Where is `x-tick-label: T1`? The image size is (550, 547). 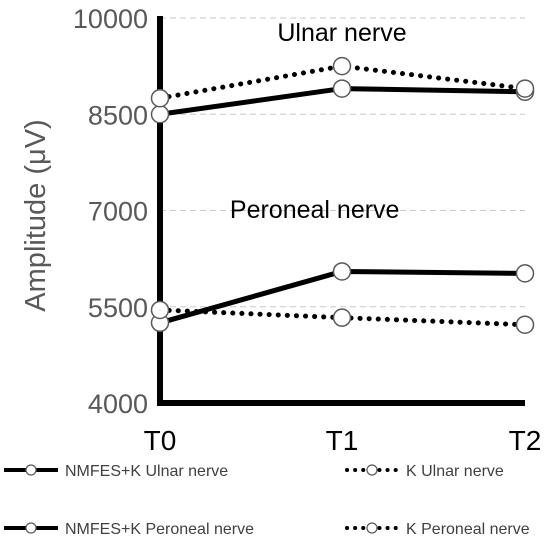
x-tick-label: T1 is located at coordinates (342, 440).